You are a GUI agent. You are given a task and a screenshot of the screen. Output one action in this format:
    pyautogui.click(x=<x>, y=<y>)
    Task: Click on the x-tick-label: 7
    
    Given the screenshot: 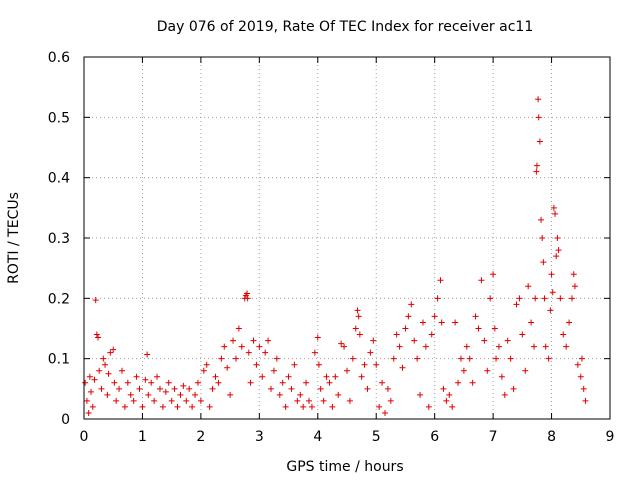 What is the action you would take?
    pyautogui.click(x=493, y=437)
    